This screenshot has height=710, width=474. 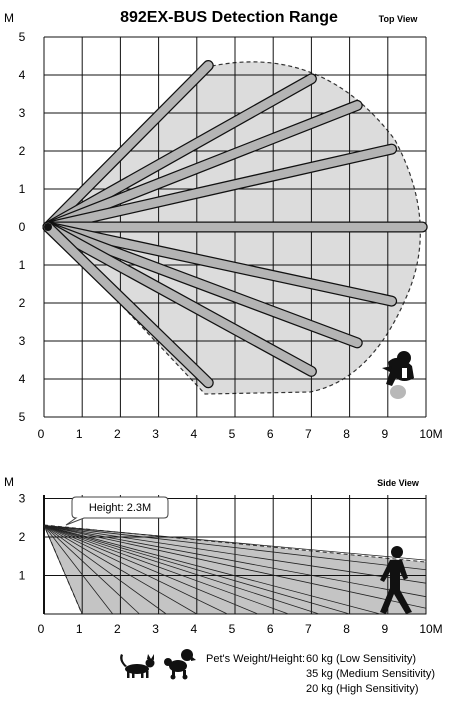 I want to click on side-y-unit: M, so click(x=9, y=482).